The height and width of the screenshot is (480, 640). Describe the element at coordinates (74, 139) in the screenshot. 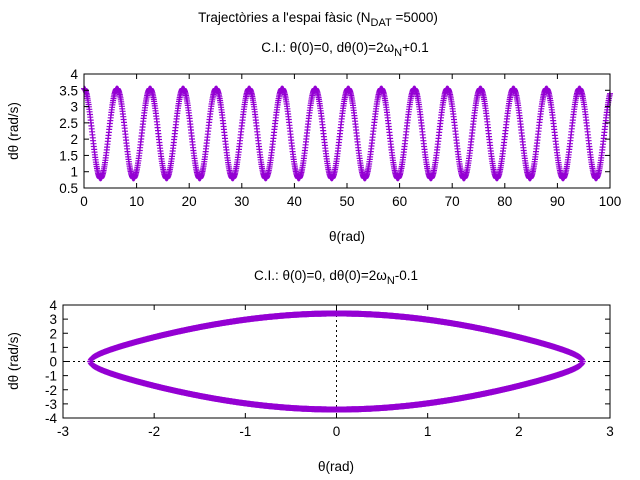

I see `top-plot-ytick-label: 2` at that location.